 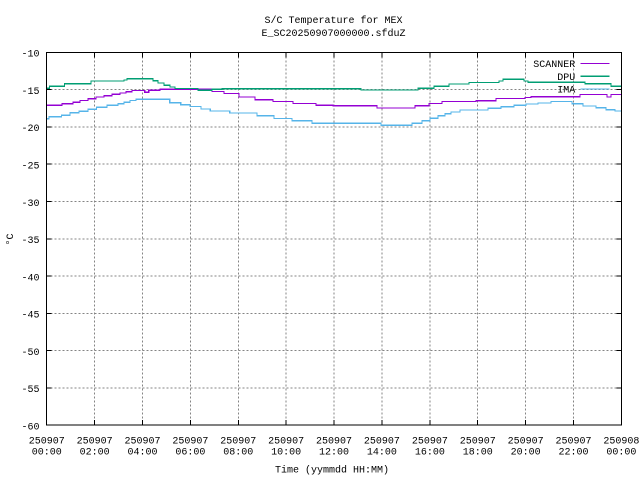 What do you see at coordinates (11, 239) in the screenshot?
I see `svg-text: °C` at bounding box center [11, 239].